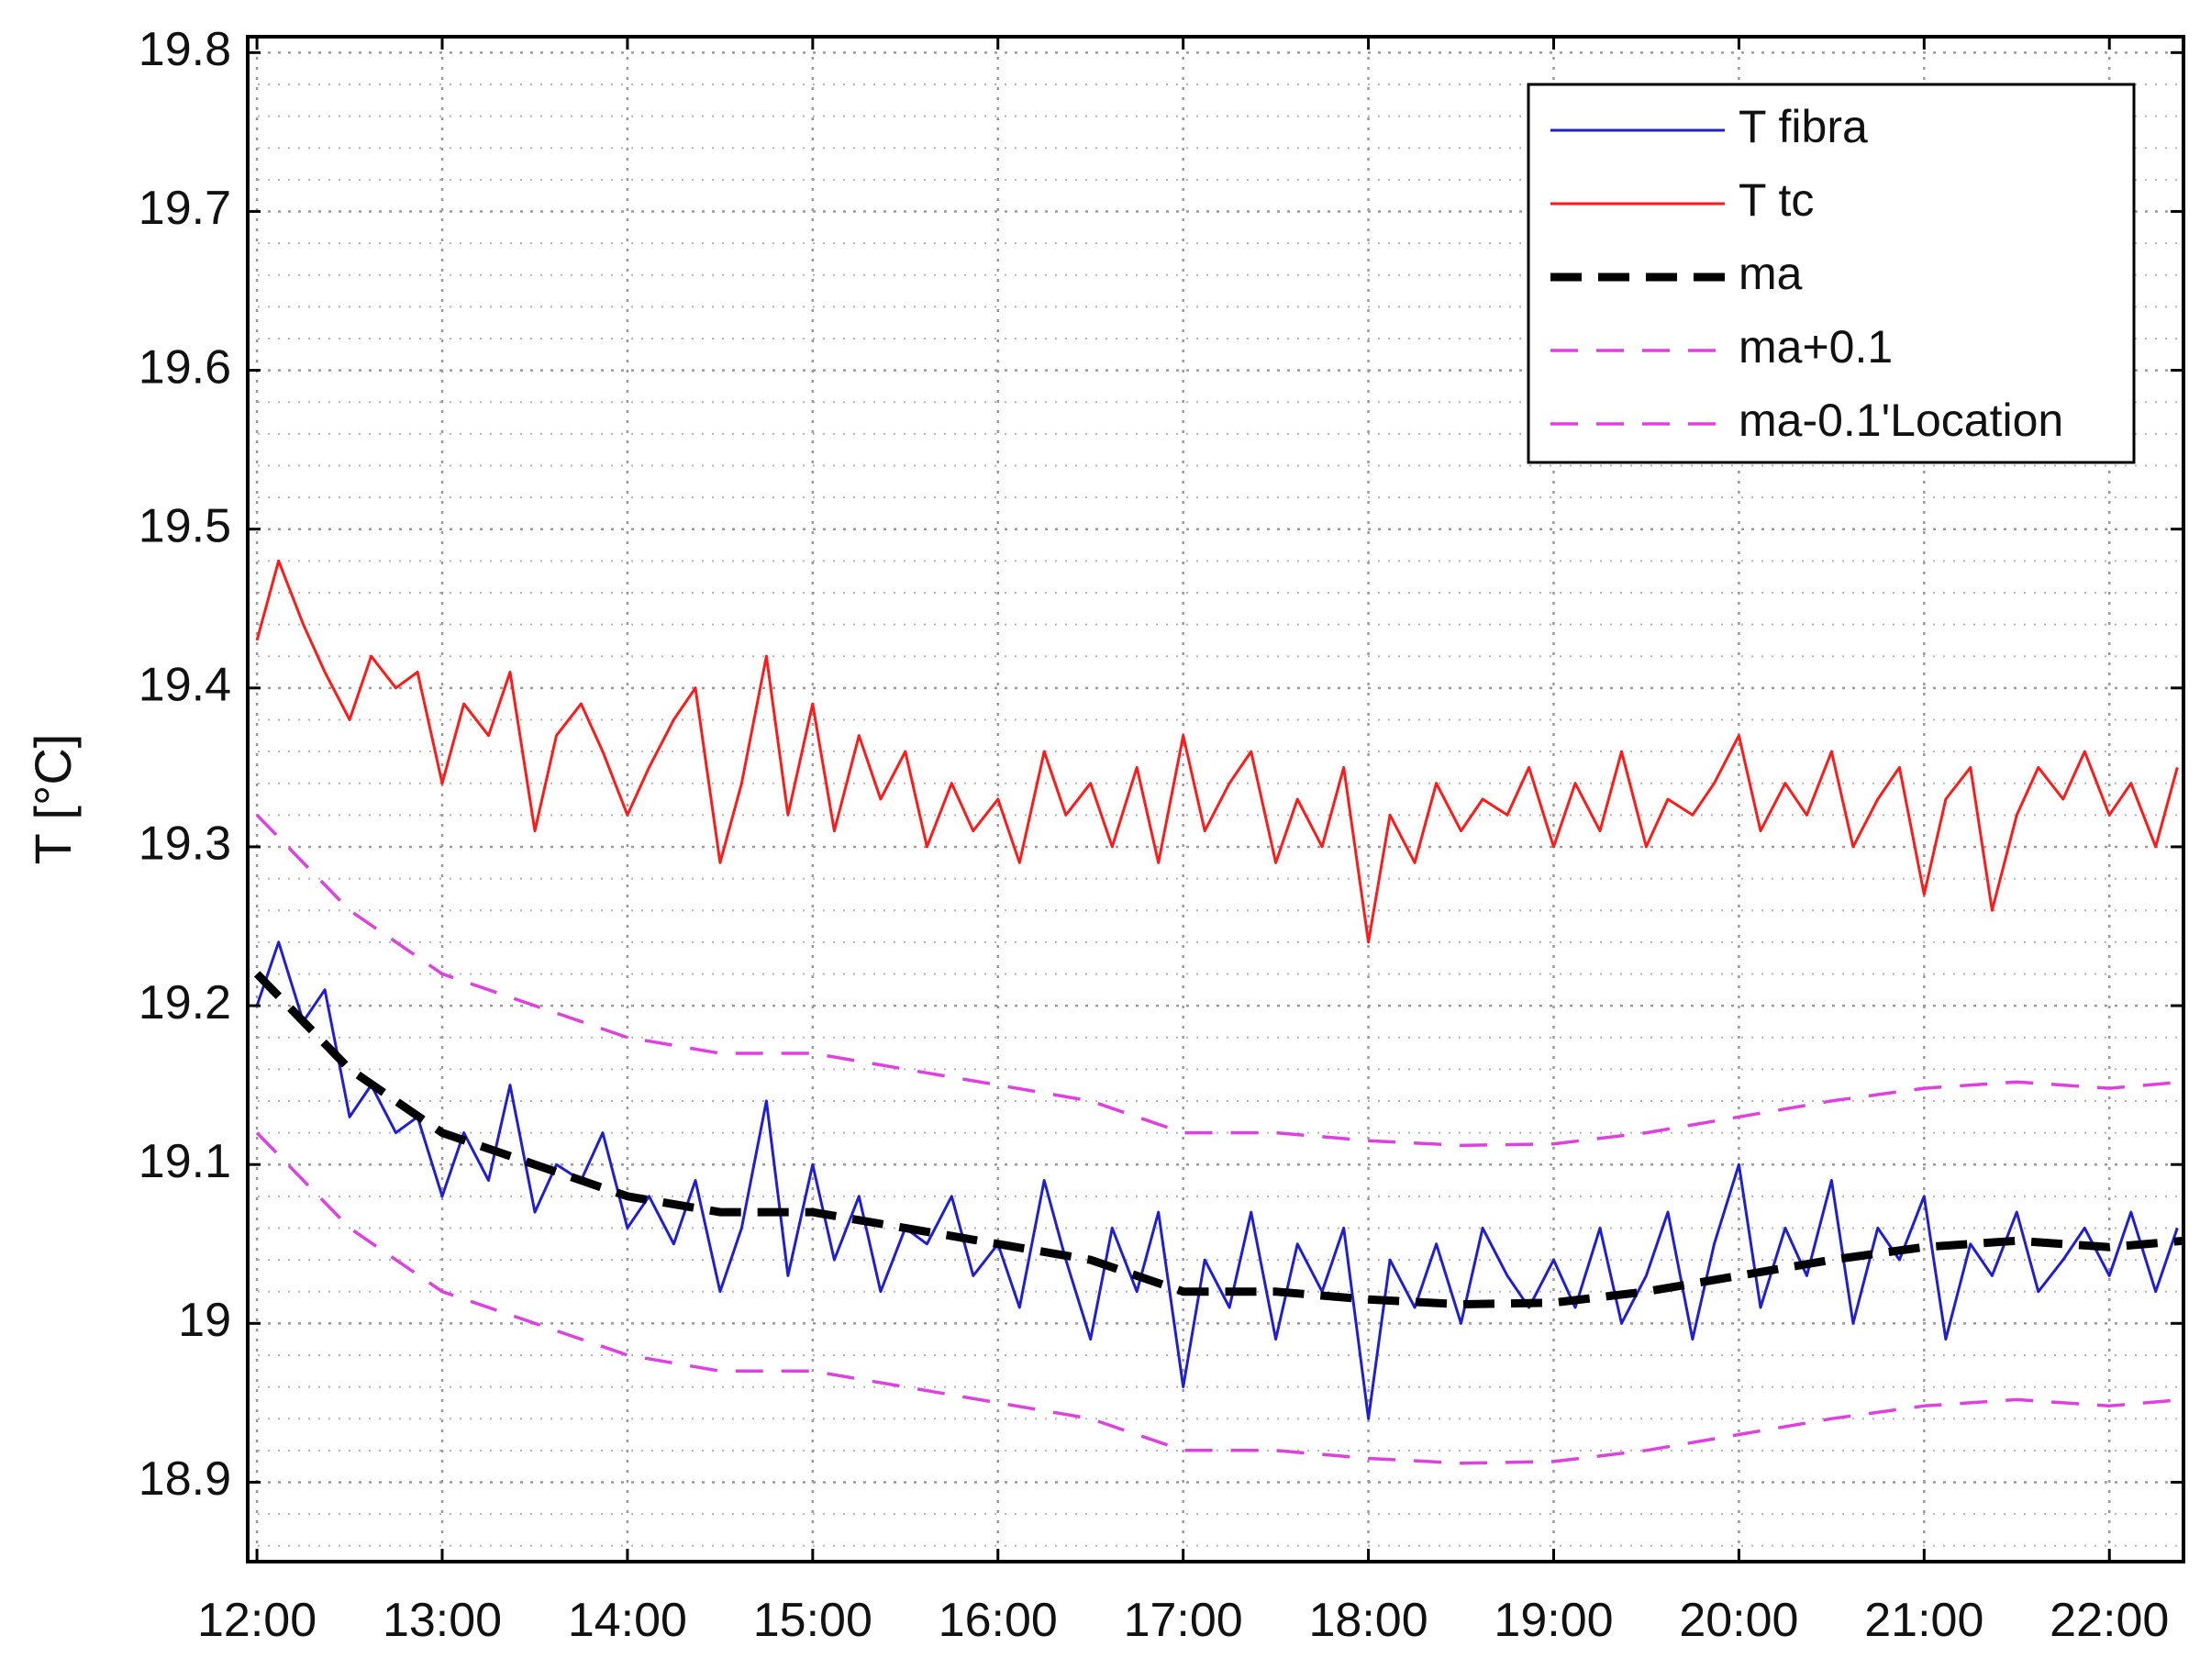  What do you see at coordinates (185, 1161) in the screenshot?
I see `y-tick-label: 19.1` at bounding box center [185, 1161].